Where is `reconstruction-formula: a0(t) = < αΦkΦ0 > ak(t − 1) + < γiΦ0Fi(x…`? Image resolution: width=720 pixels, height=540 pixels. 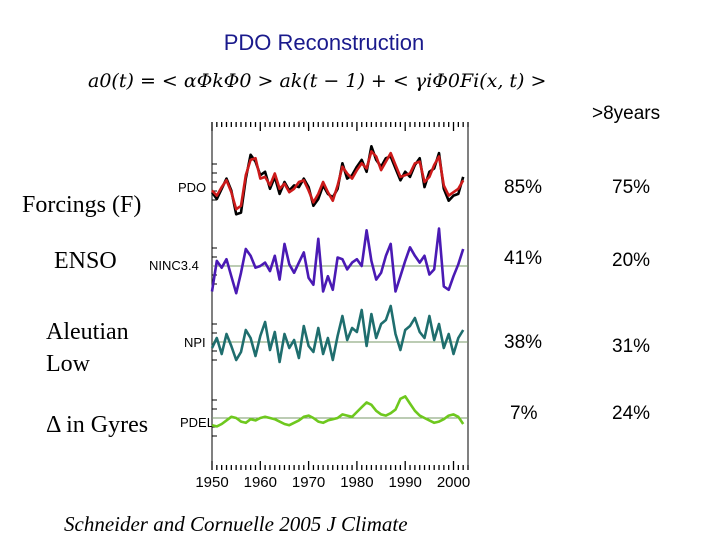
reconstruction-formula: a0(t) = < αΦkΦ0 > ak(t − 1) + < γiΦ0Fi(x… is located at coordinates (317, 81).